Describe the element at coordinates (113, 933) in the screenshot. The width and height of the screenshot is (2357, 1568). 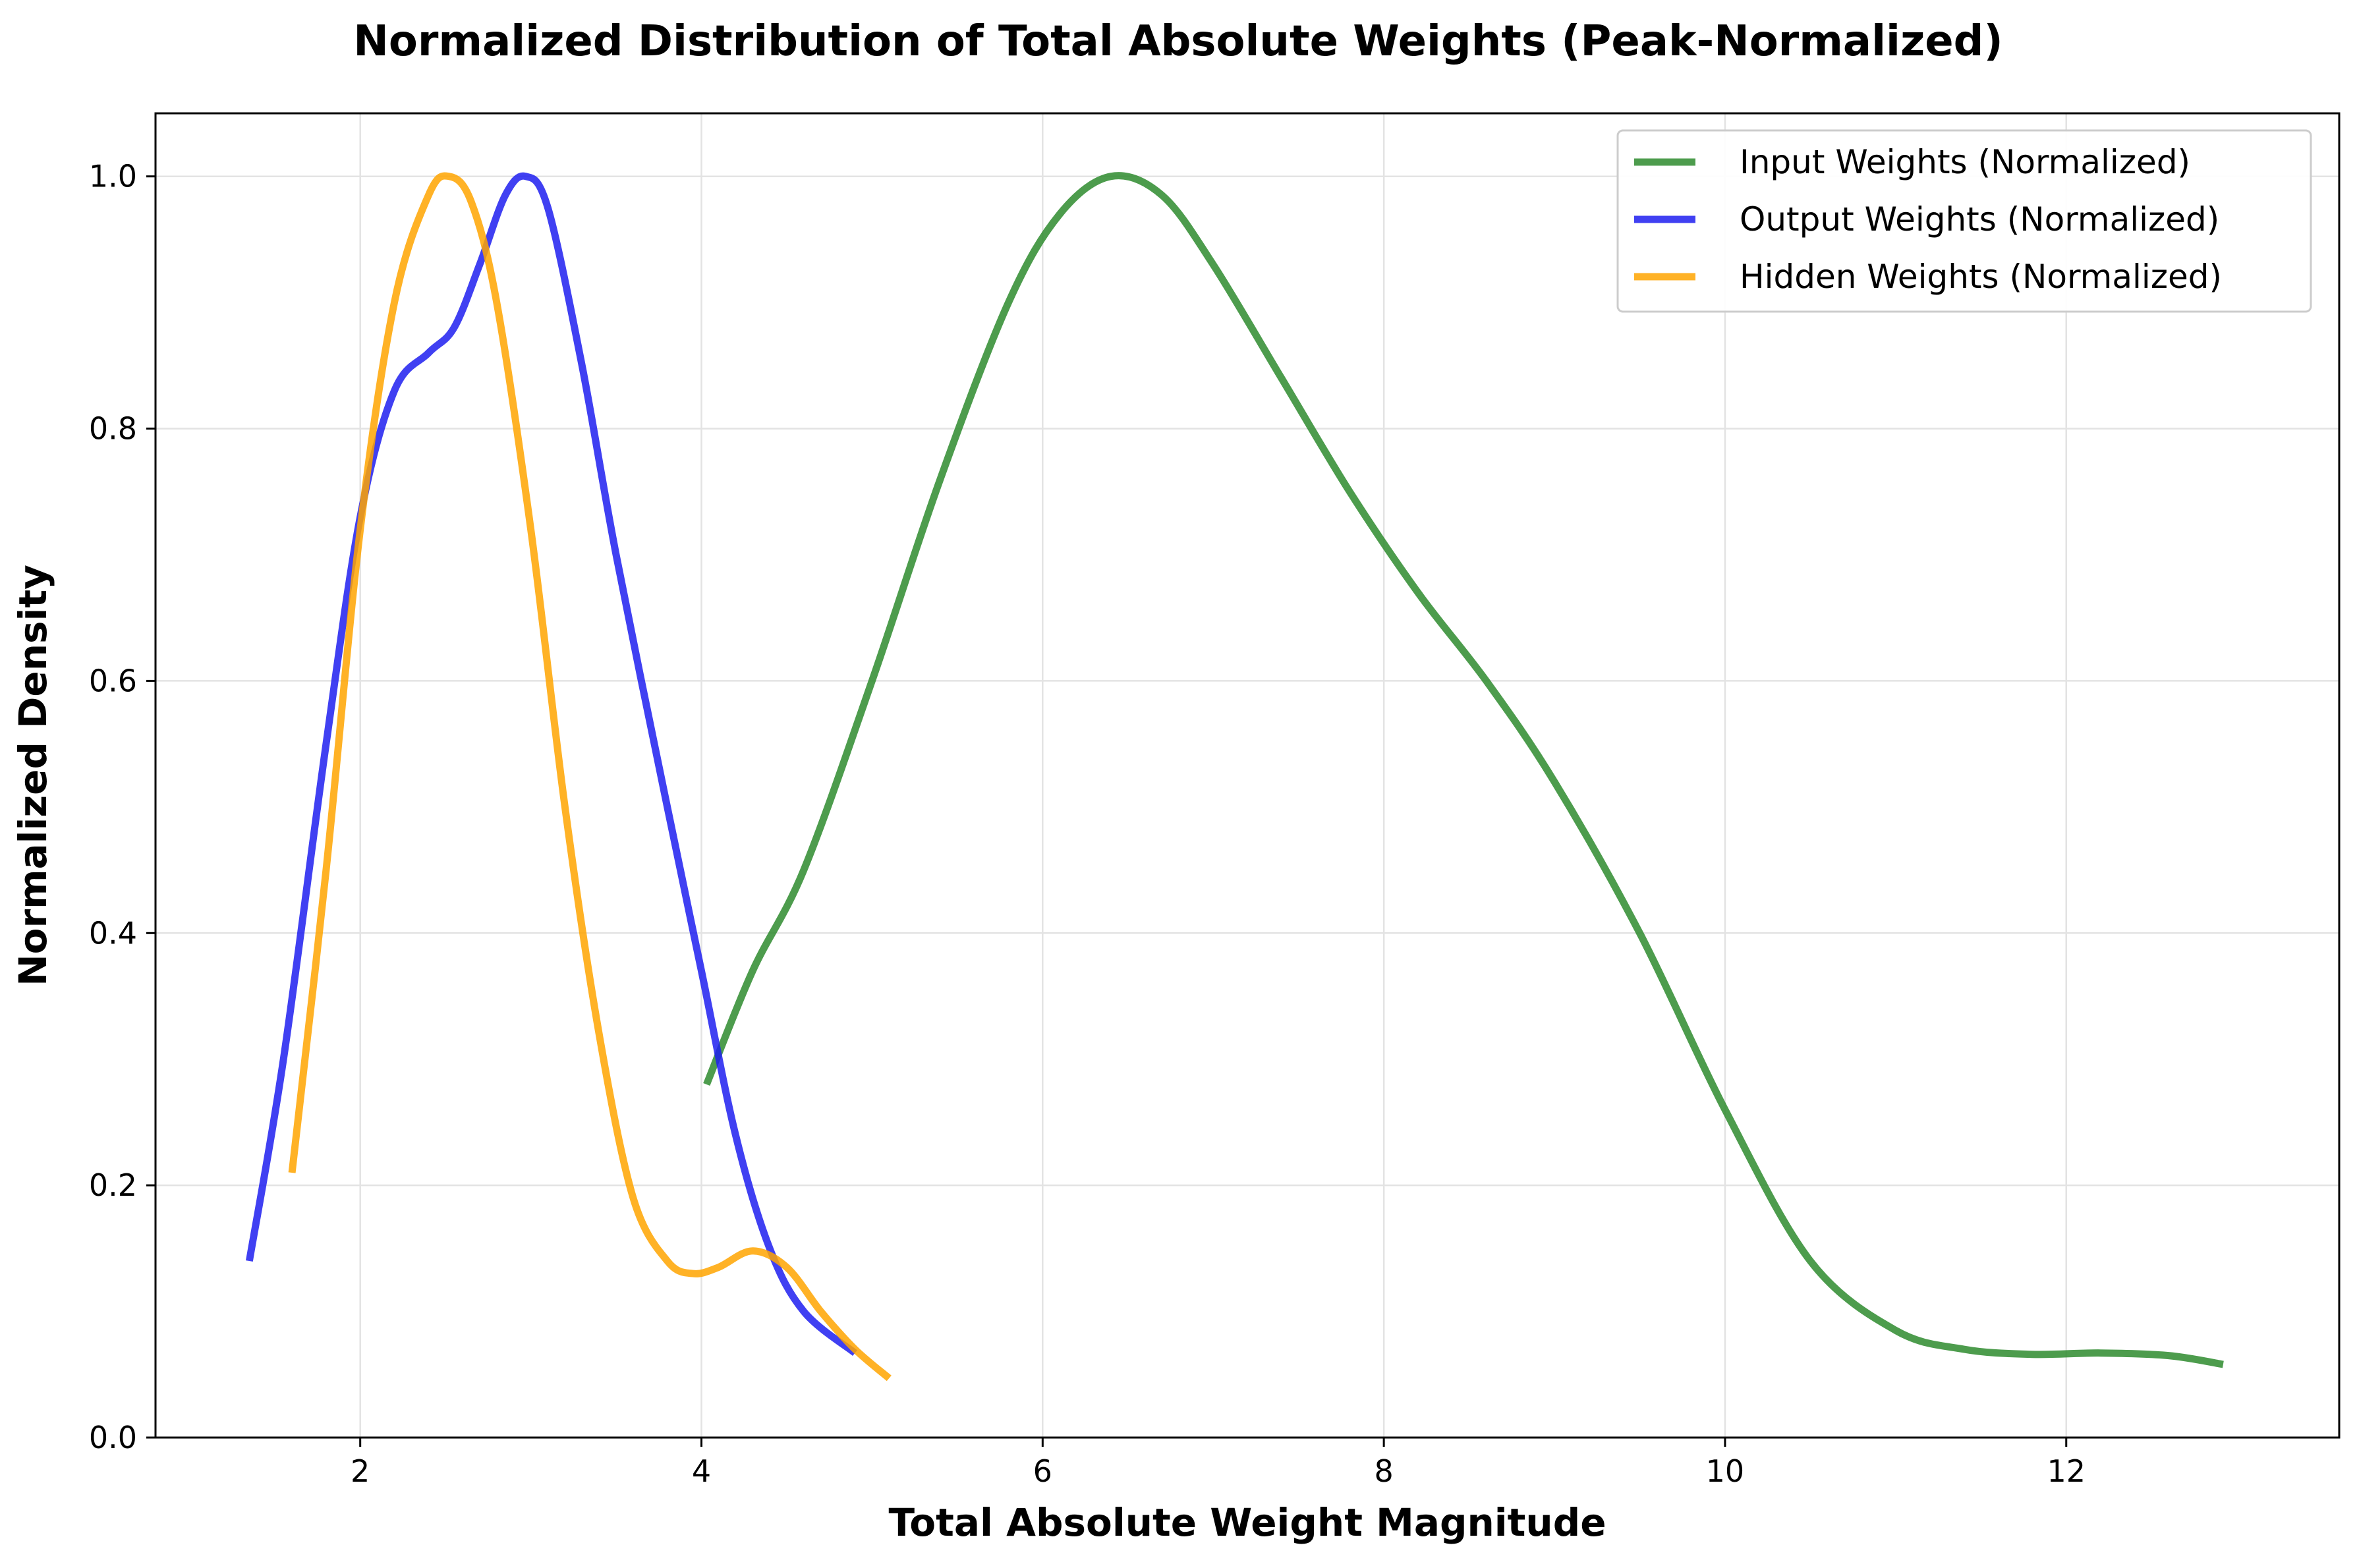
I see `y-tick-label: 0.4` at that location.